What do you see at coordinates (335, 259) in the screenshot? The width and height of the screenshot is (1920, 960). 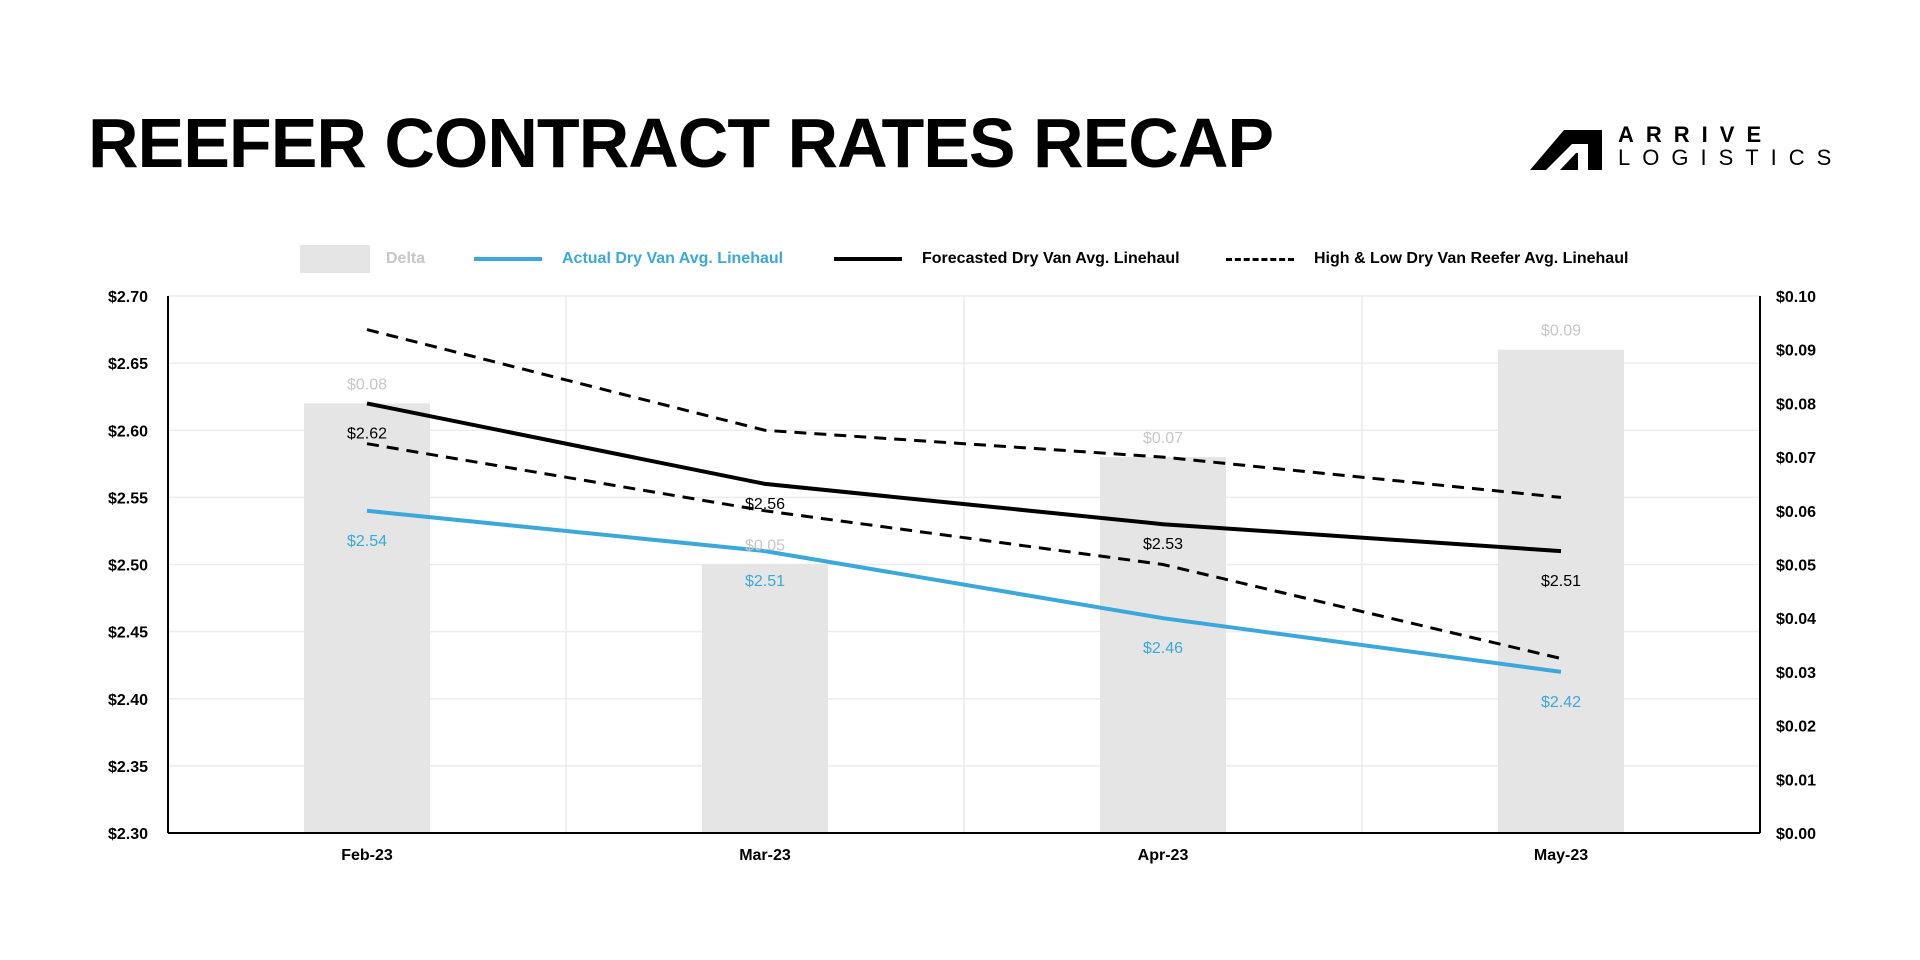 I see `legend-swatch-delta` at bounding box center [335, 259].